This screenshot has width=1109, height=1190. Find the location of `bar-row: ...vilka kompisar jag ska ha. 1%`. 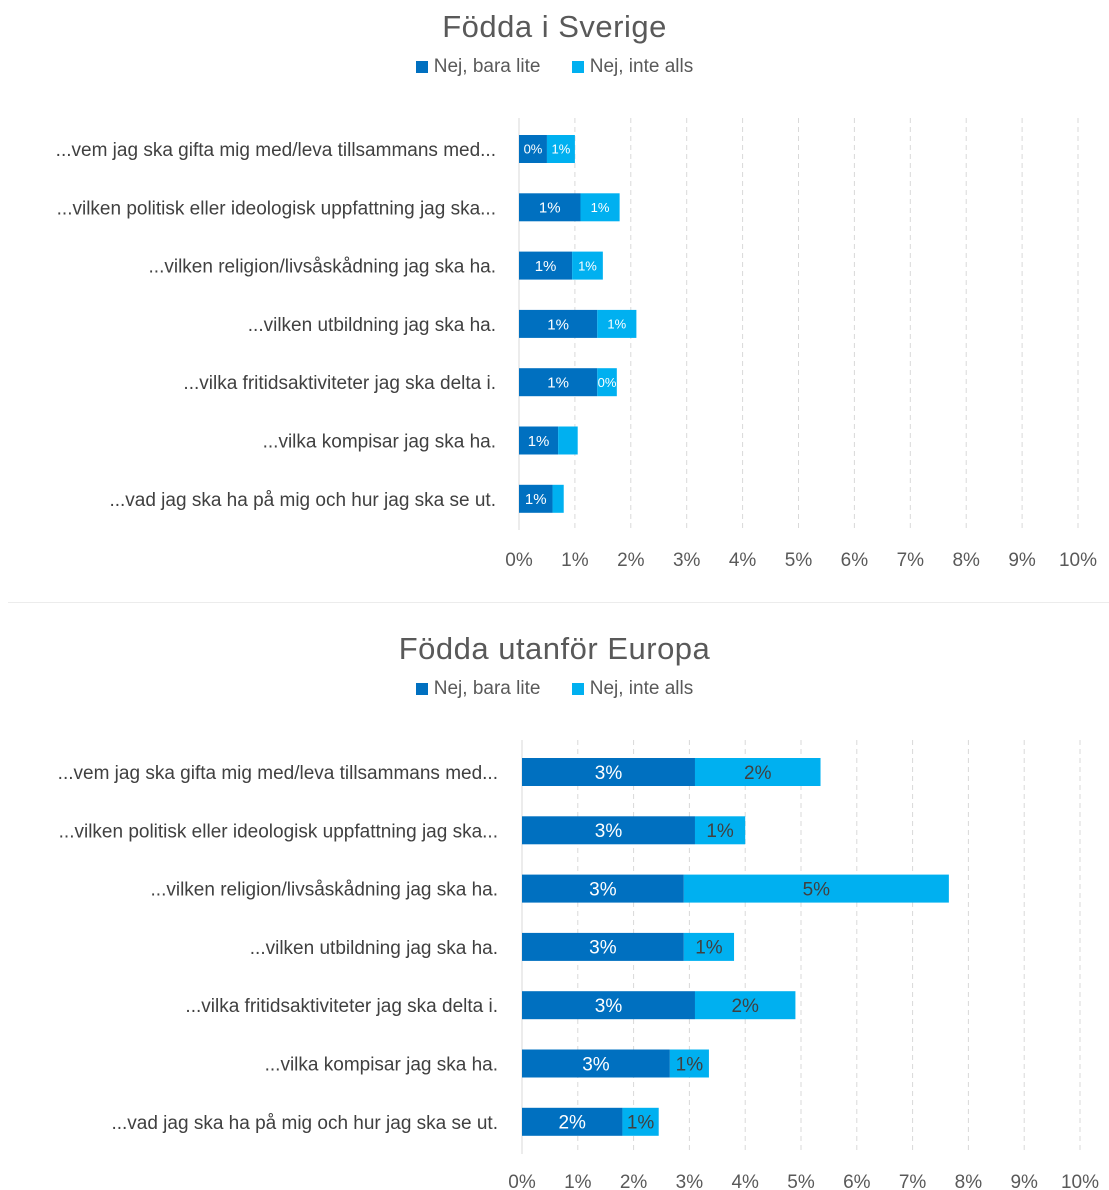

bar-row: ...vilka kompisar jag ska ha. 1% is located at coordinates (420, 440).